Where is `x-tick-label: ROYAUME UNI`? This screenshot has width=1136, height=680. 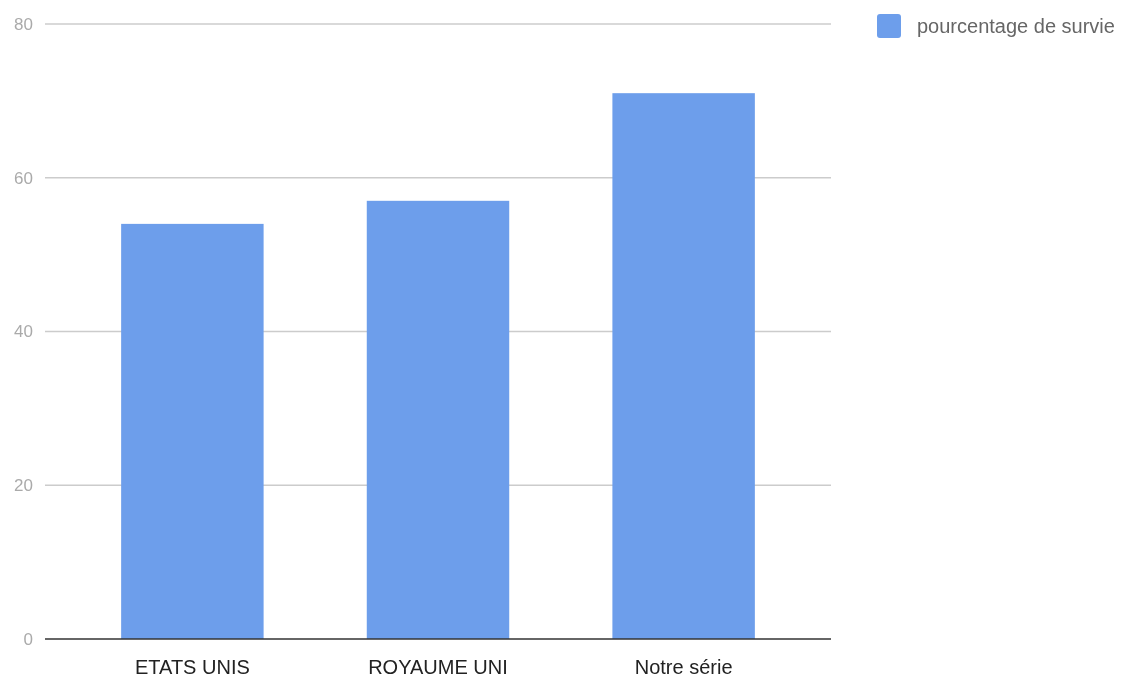 x-tick-label: ROYAUME UNI is located at coordinates (438, 667).